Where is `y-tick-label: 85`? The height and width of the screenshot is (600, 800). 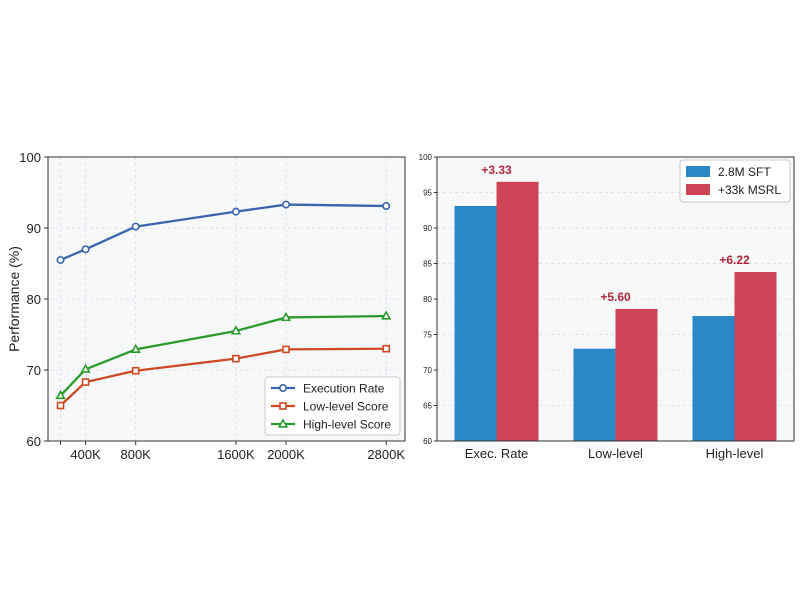
y-tick-label: 85 is located at coordinates (427, 264).